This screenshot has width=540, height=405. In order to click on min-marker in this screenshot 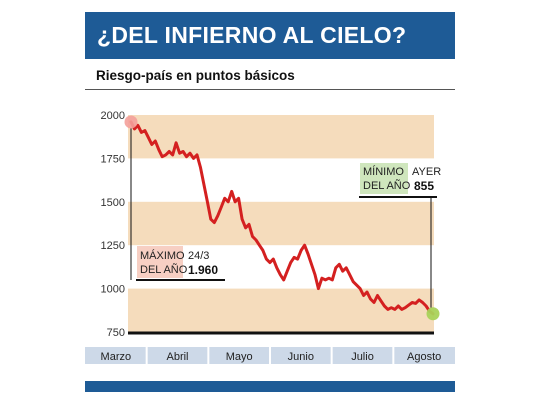, I will do `click(433, 314)`.